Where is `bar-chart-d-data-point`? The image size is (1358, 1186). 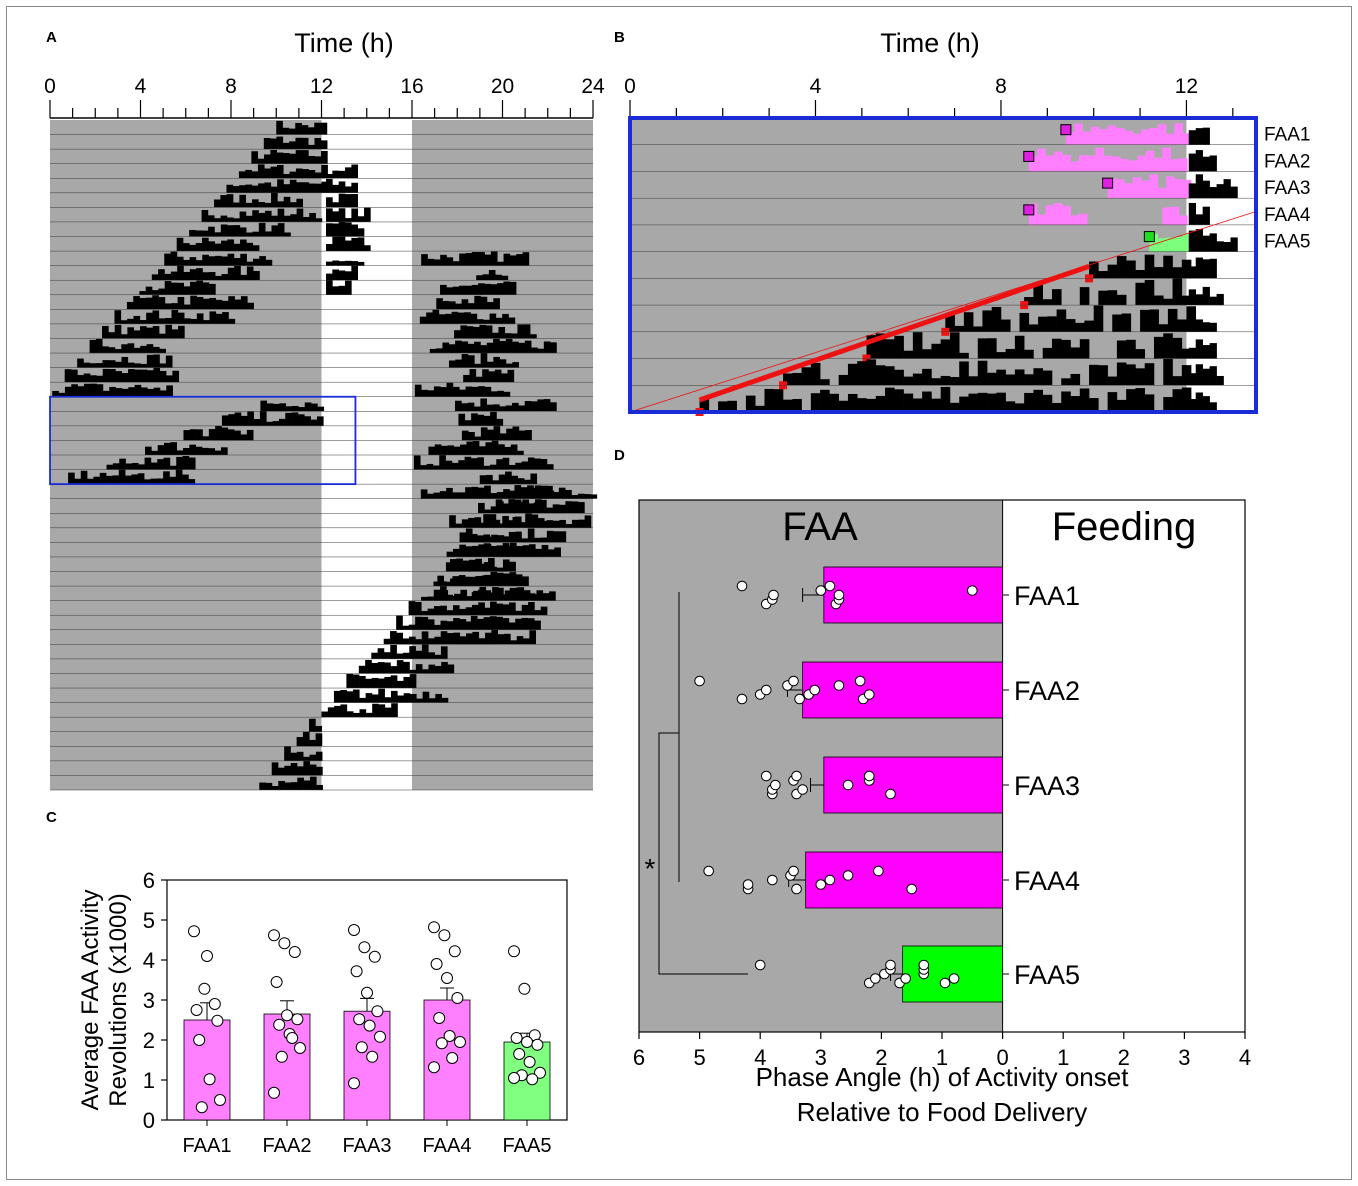
bar-chart-d-data-point is located at coordinates (772, 880).